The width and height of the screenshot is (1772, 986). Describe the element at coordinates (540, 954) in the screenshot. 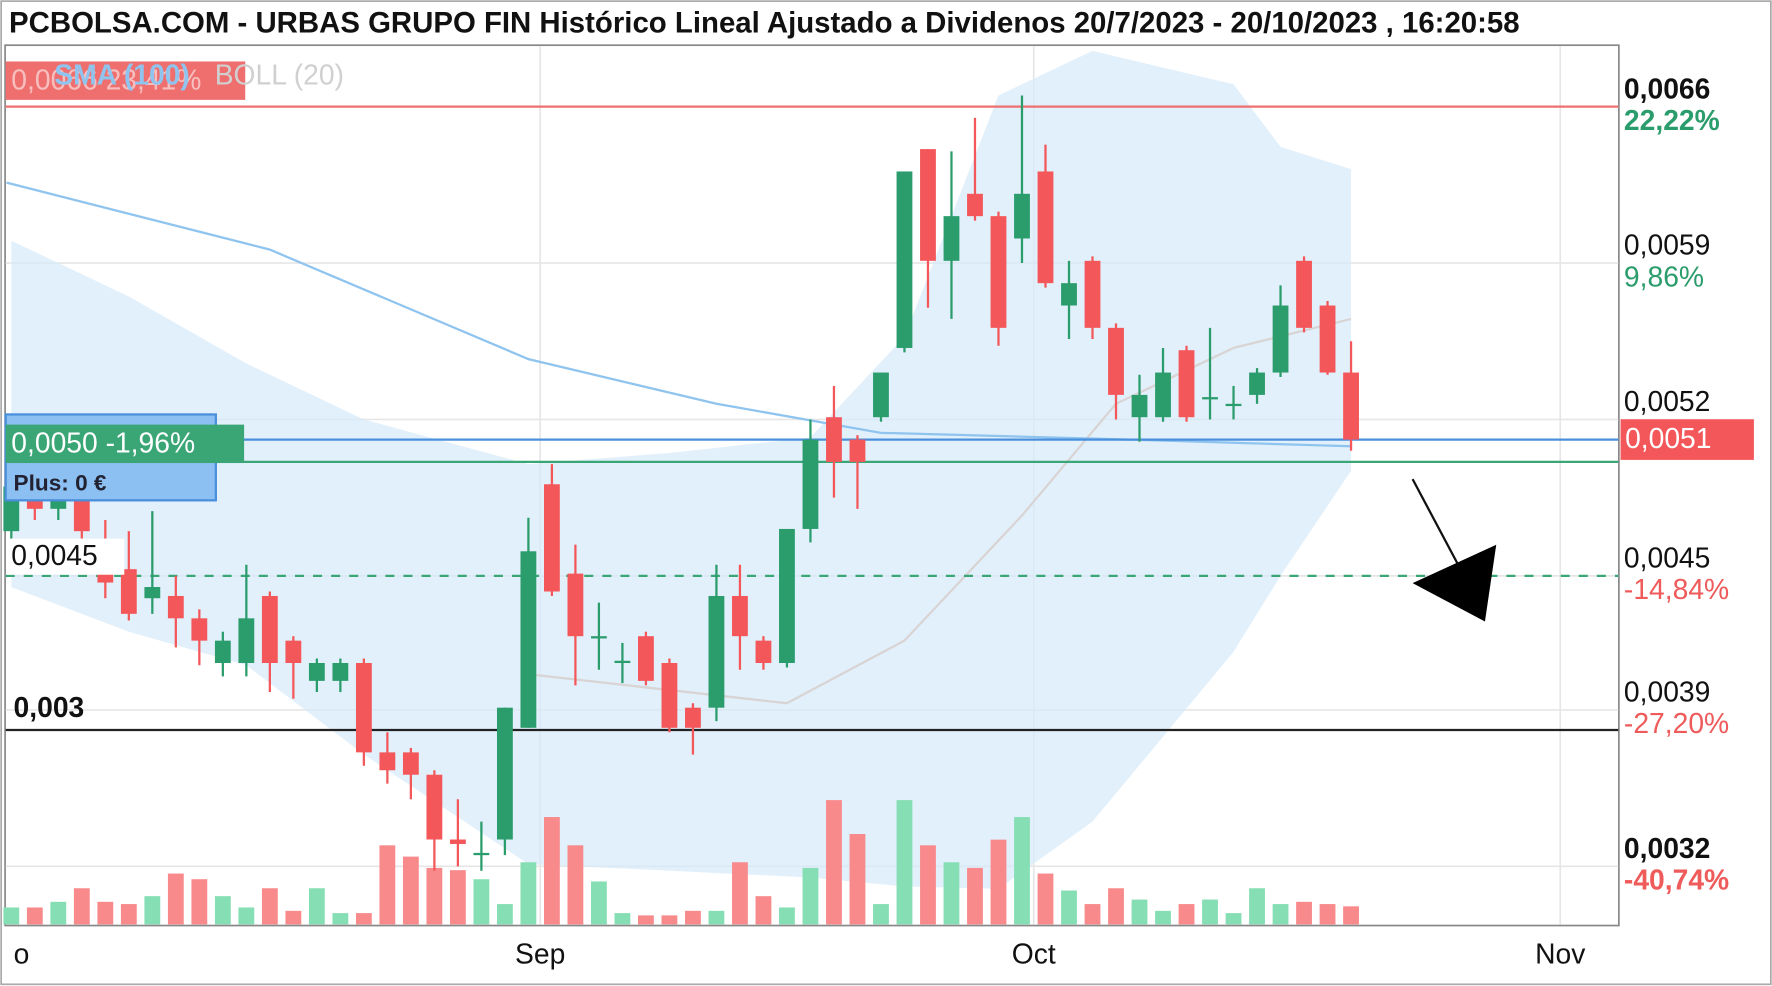

I see `x-tick-label: Sep` at that location.